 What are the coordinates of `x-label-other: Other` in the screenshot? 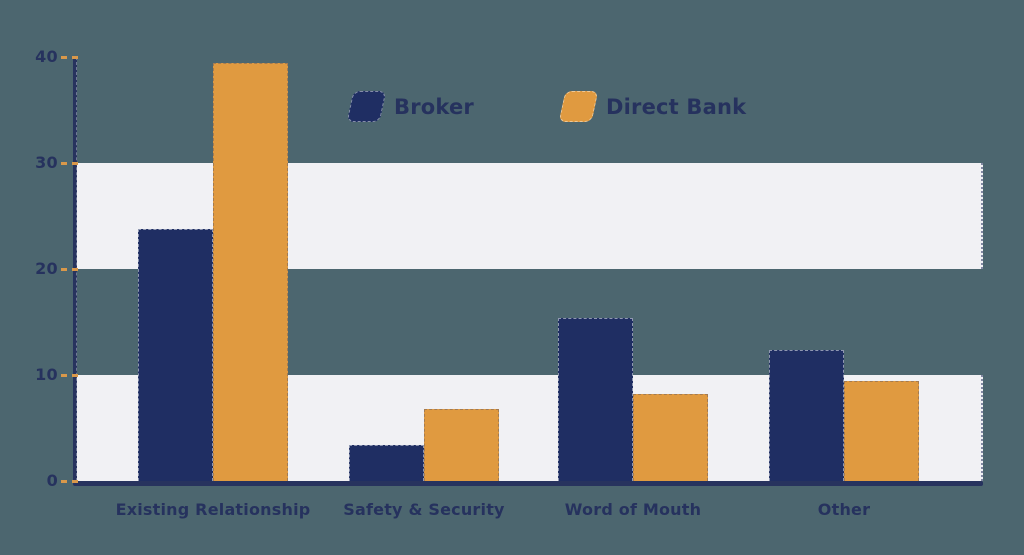 It's located at (844, 509).